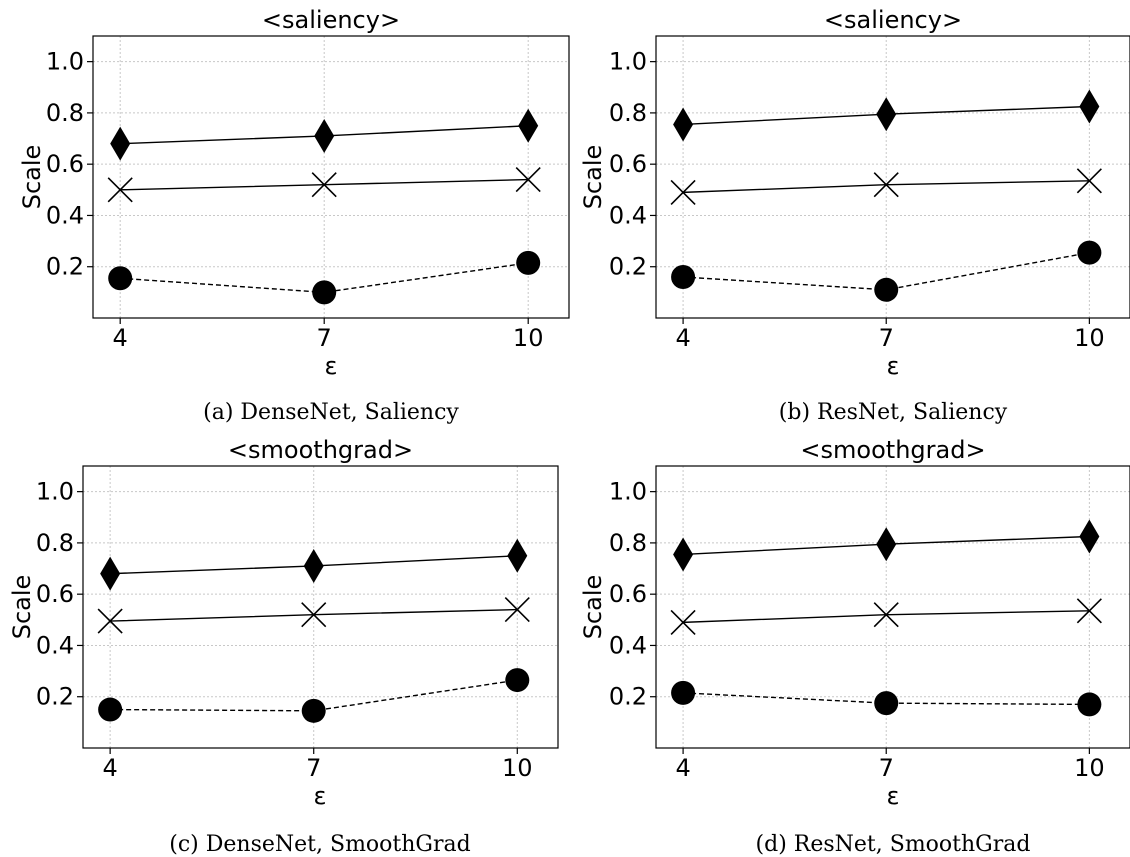 The image size is (1130, 857). What do you see at coordinates (319, 844) in the screenshot?
I see `figure-caption: (c) DenseNet, SmoothGrad` at bounding box center [319, 844].